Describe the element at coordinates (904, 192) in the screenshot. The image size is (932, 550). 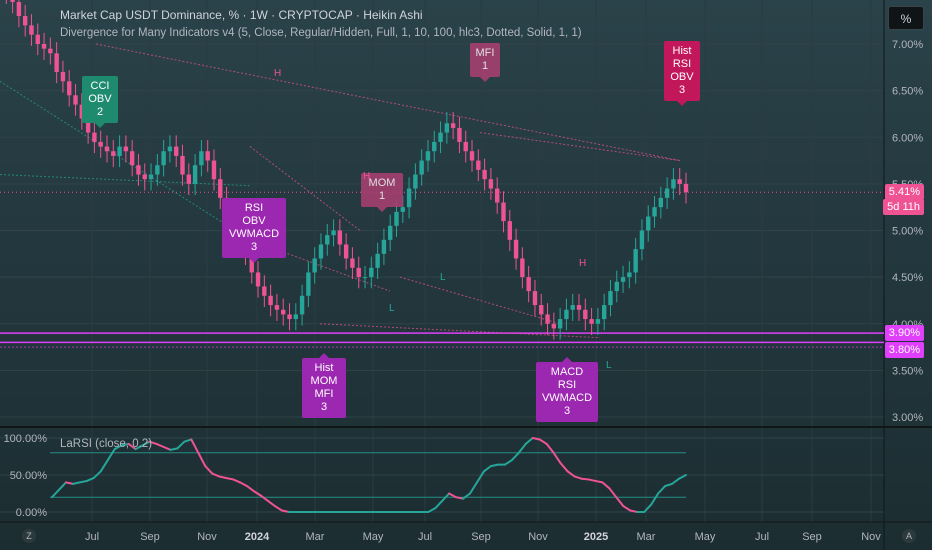
I see `current-price-label: 5.41%` at that location.